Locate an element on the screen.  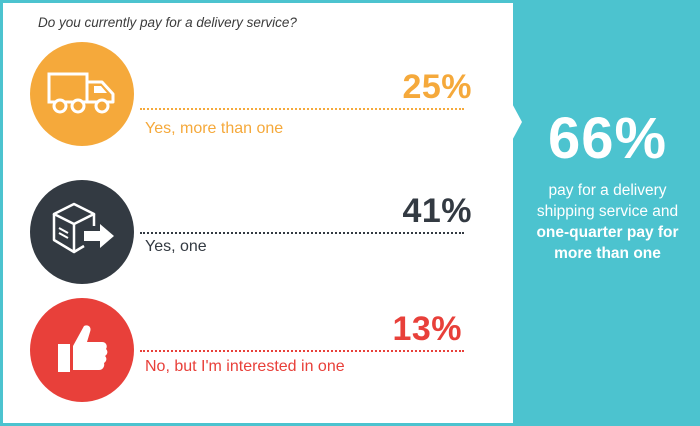
option-percent: 25% is located at coordinates (437, 87).